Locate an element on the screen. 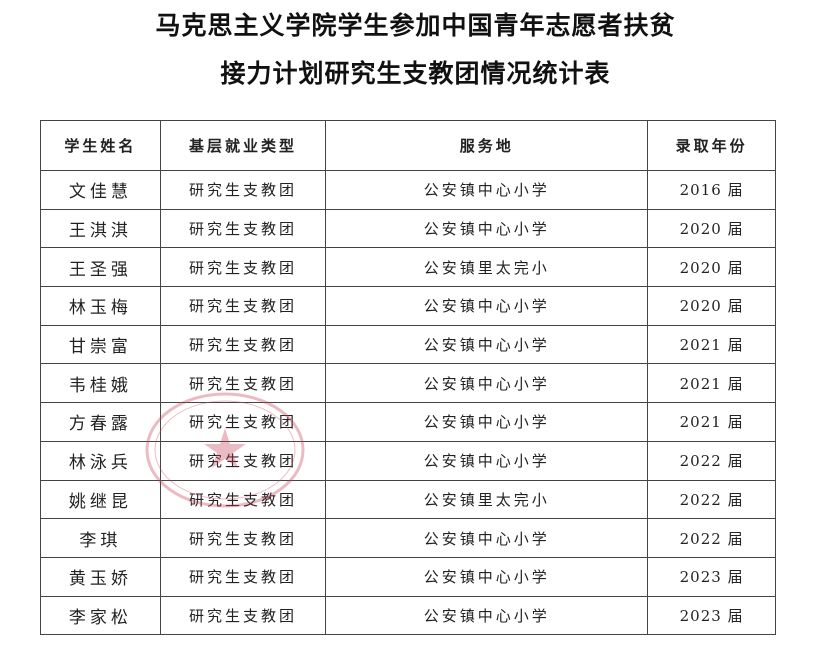 The width and height of the screenshot is (831, 667). document-title-line-2: 接力计划研究生支教团情况统计表 is located at coordinates (415, 73).